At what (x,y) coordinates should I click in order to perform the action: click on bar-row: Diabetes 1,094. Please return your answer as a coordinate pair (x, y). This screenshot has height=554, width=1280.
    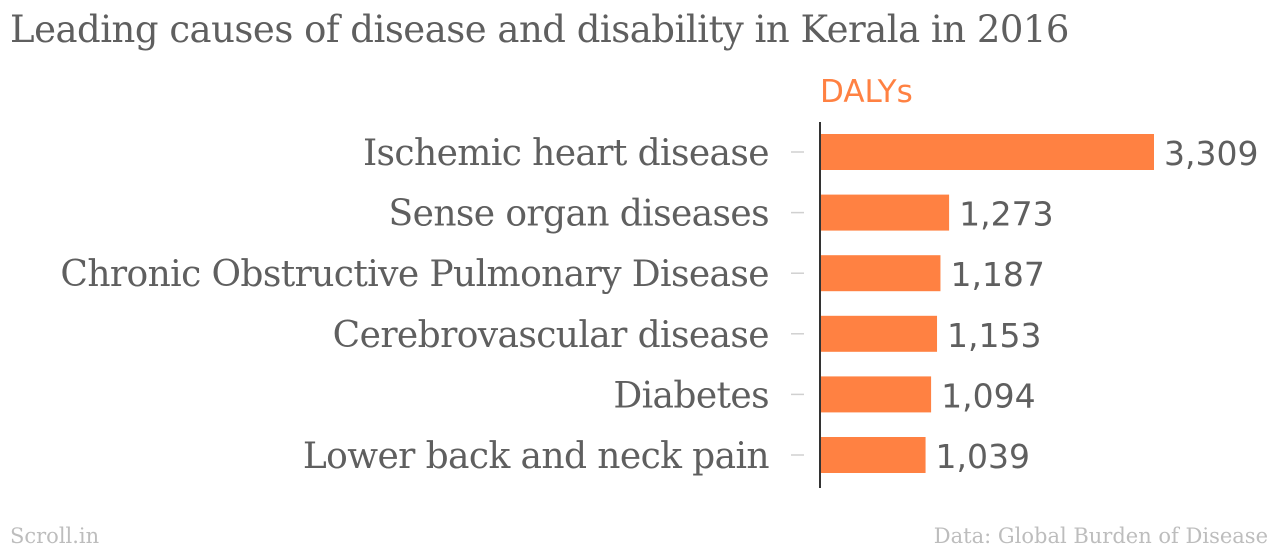
    Looking at the image, I should click on (824, 395).